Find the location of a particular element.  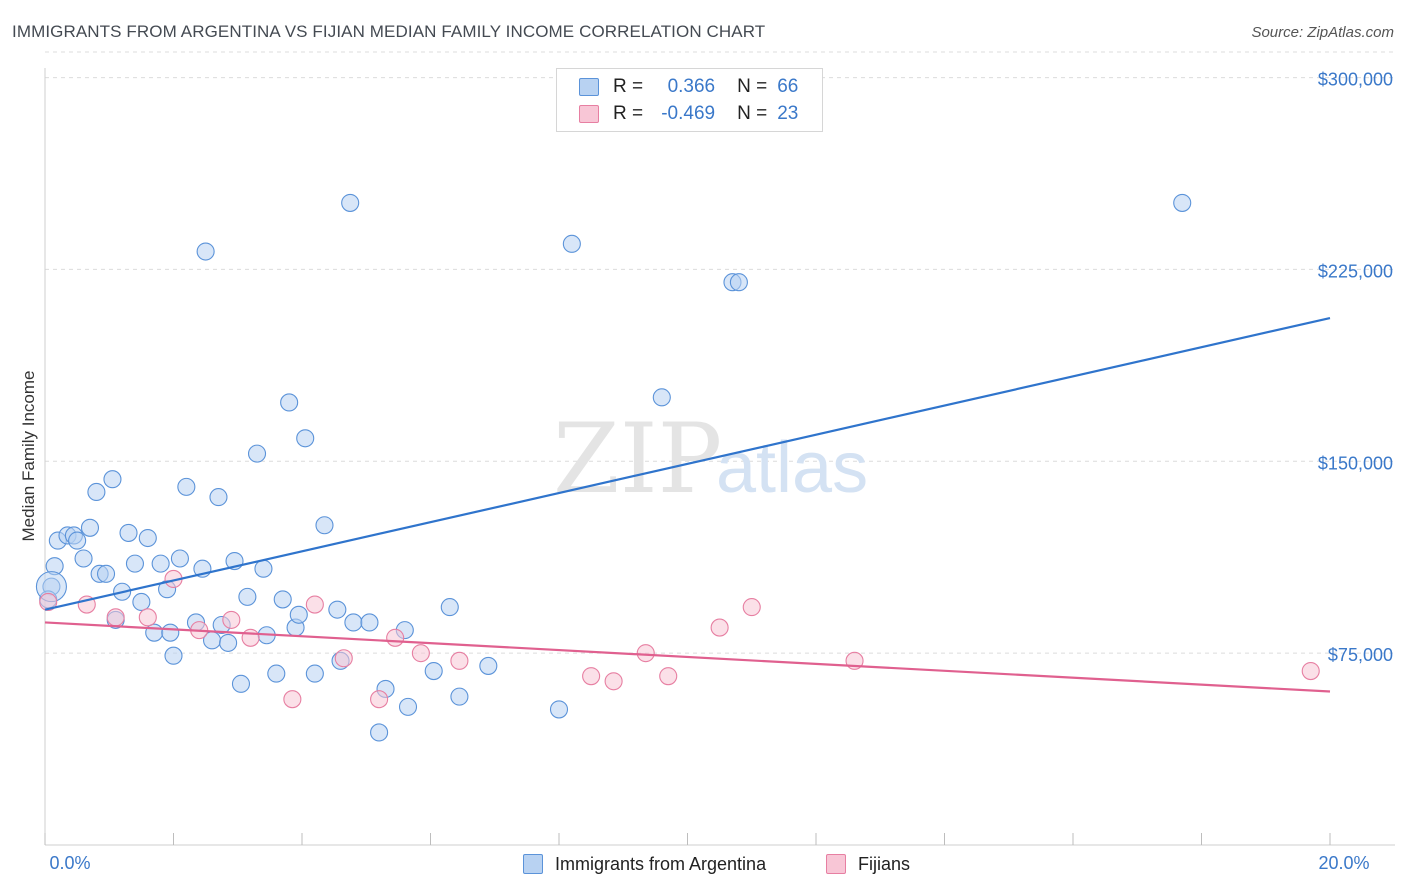

legend-row-fijians: R = -0.469 N = 23 is located at coordinates (688, 114).